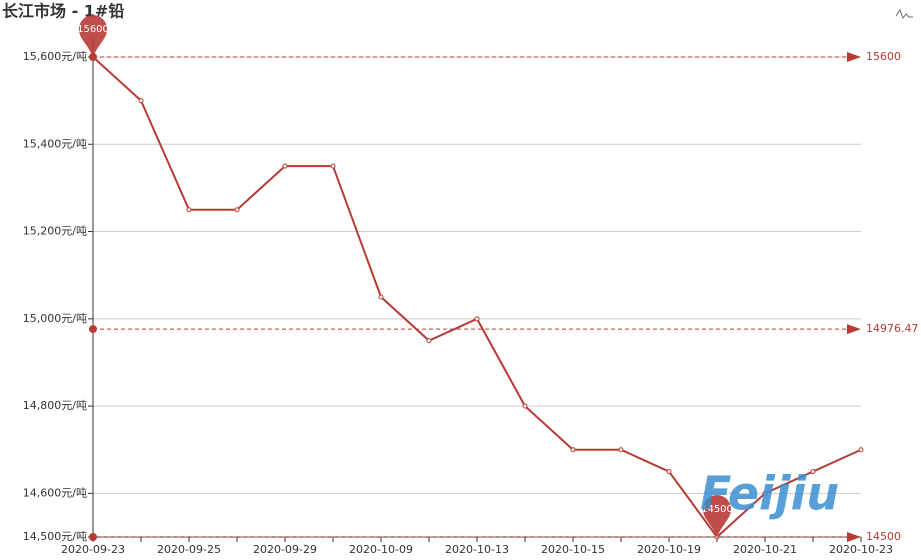 Image resolution: width=921 pixels, height=560 pixels. What do you see at coordinates (55, 56) in the screenshot?
I see `y-tick-label: 15,600元/吨` at bounding box center [55, 56].